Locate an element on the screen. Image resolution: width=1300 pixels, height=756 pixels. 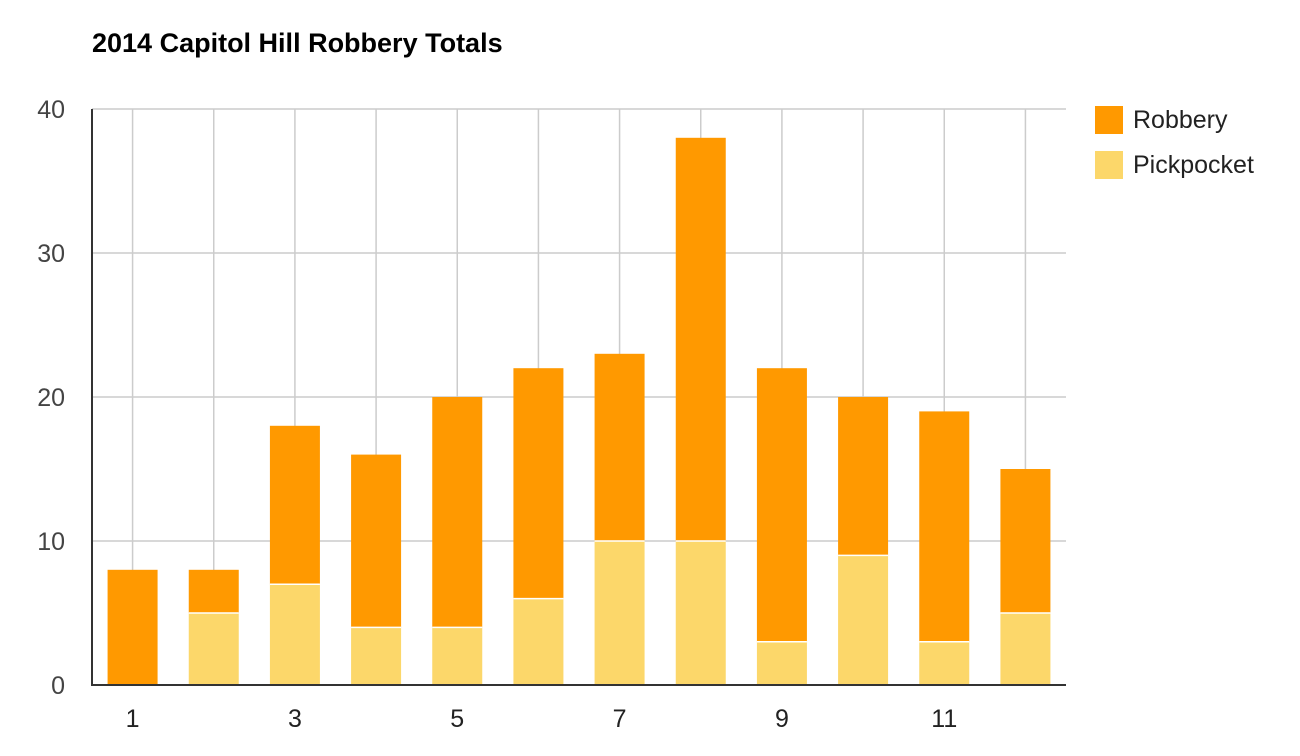
x-tick-label: 7 is located at coordinates (620, 719).